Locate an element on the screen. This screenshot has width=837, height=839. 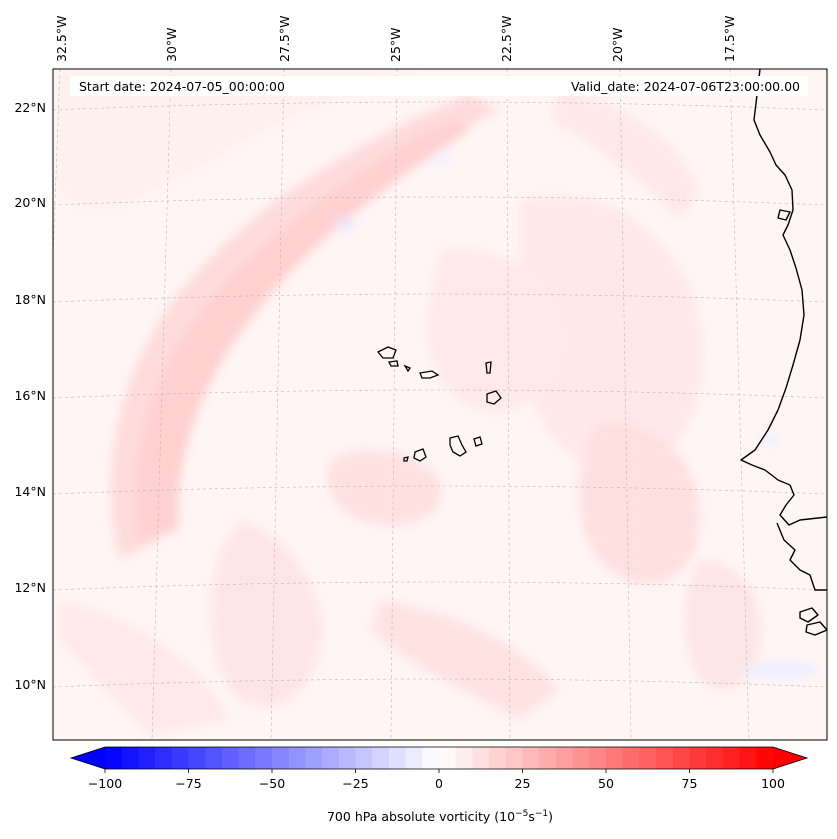
lat-label: 20°N is located at coordinates (30, 202).